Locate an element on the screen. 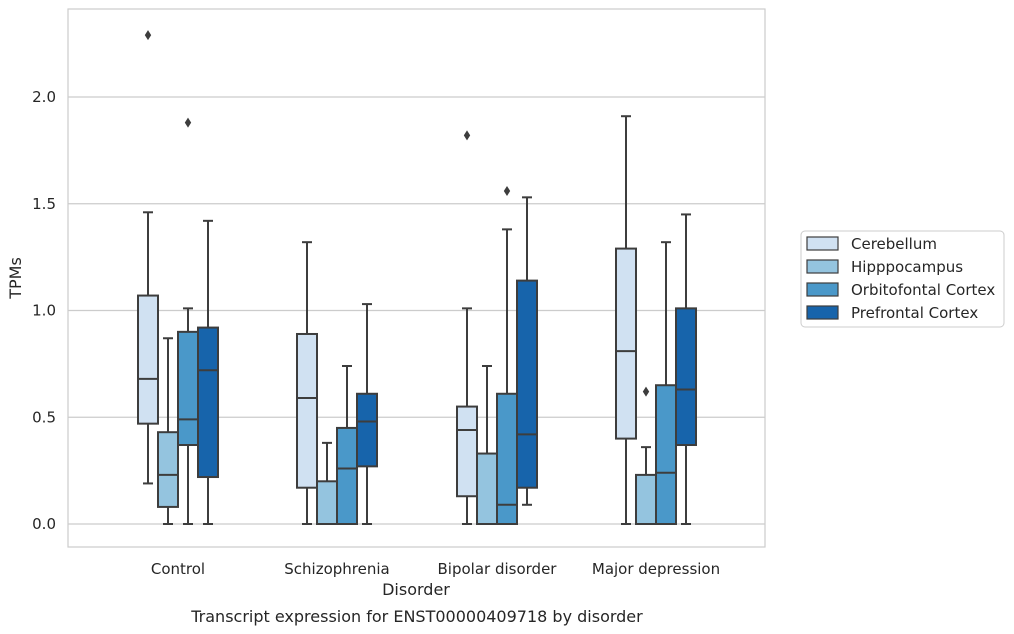 Image resolution: width=1014 pixels, height=634 pixels. boxplot-hipppocampus-control is located at coordinates (168, 431).